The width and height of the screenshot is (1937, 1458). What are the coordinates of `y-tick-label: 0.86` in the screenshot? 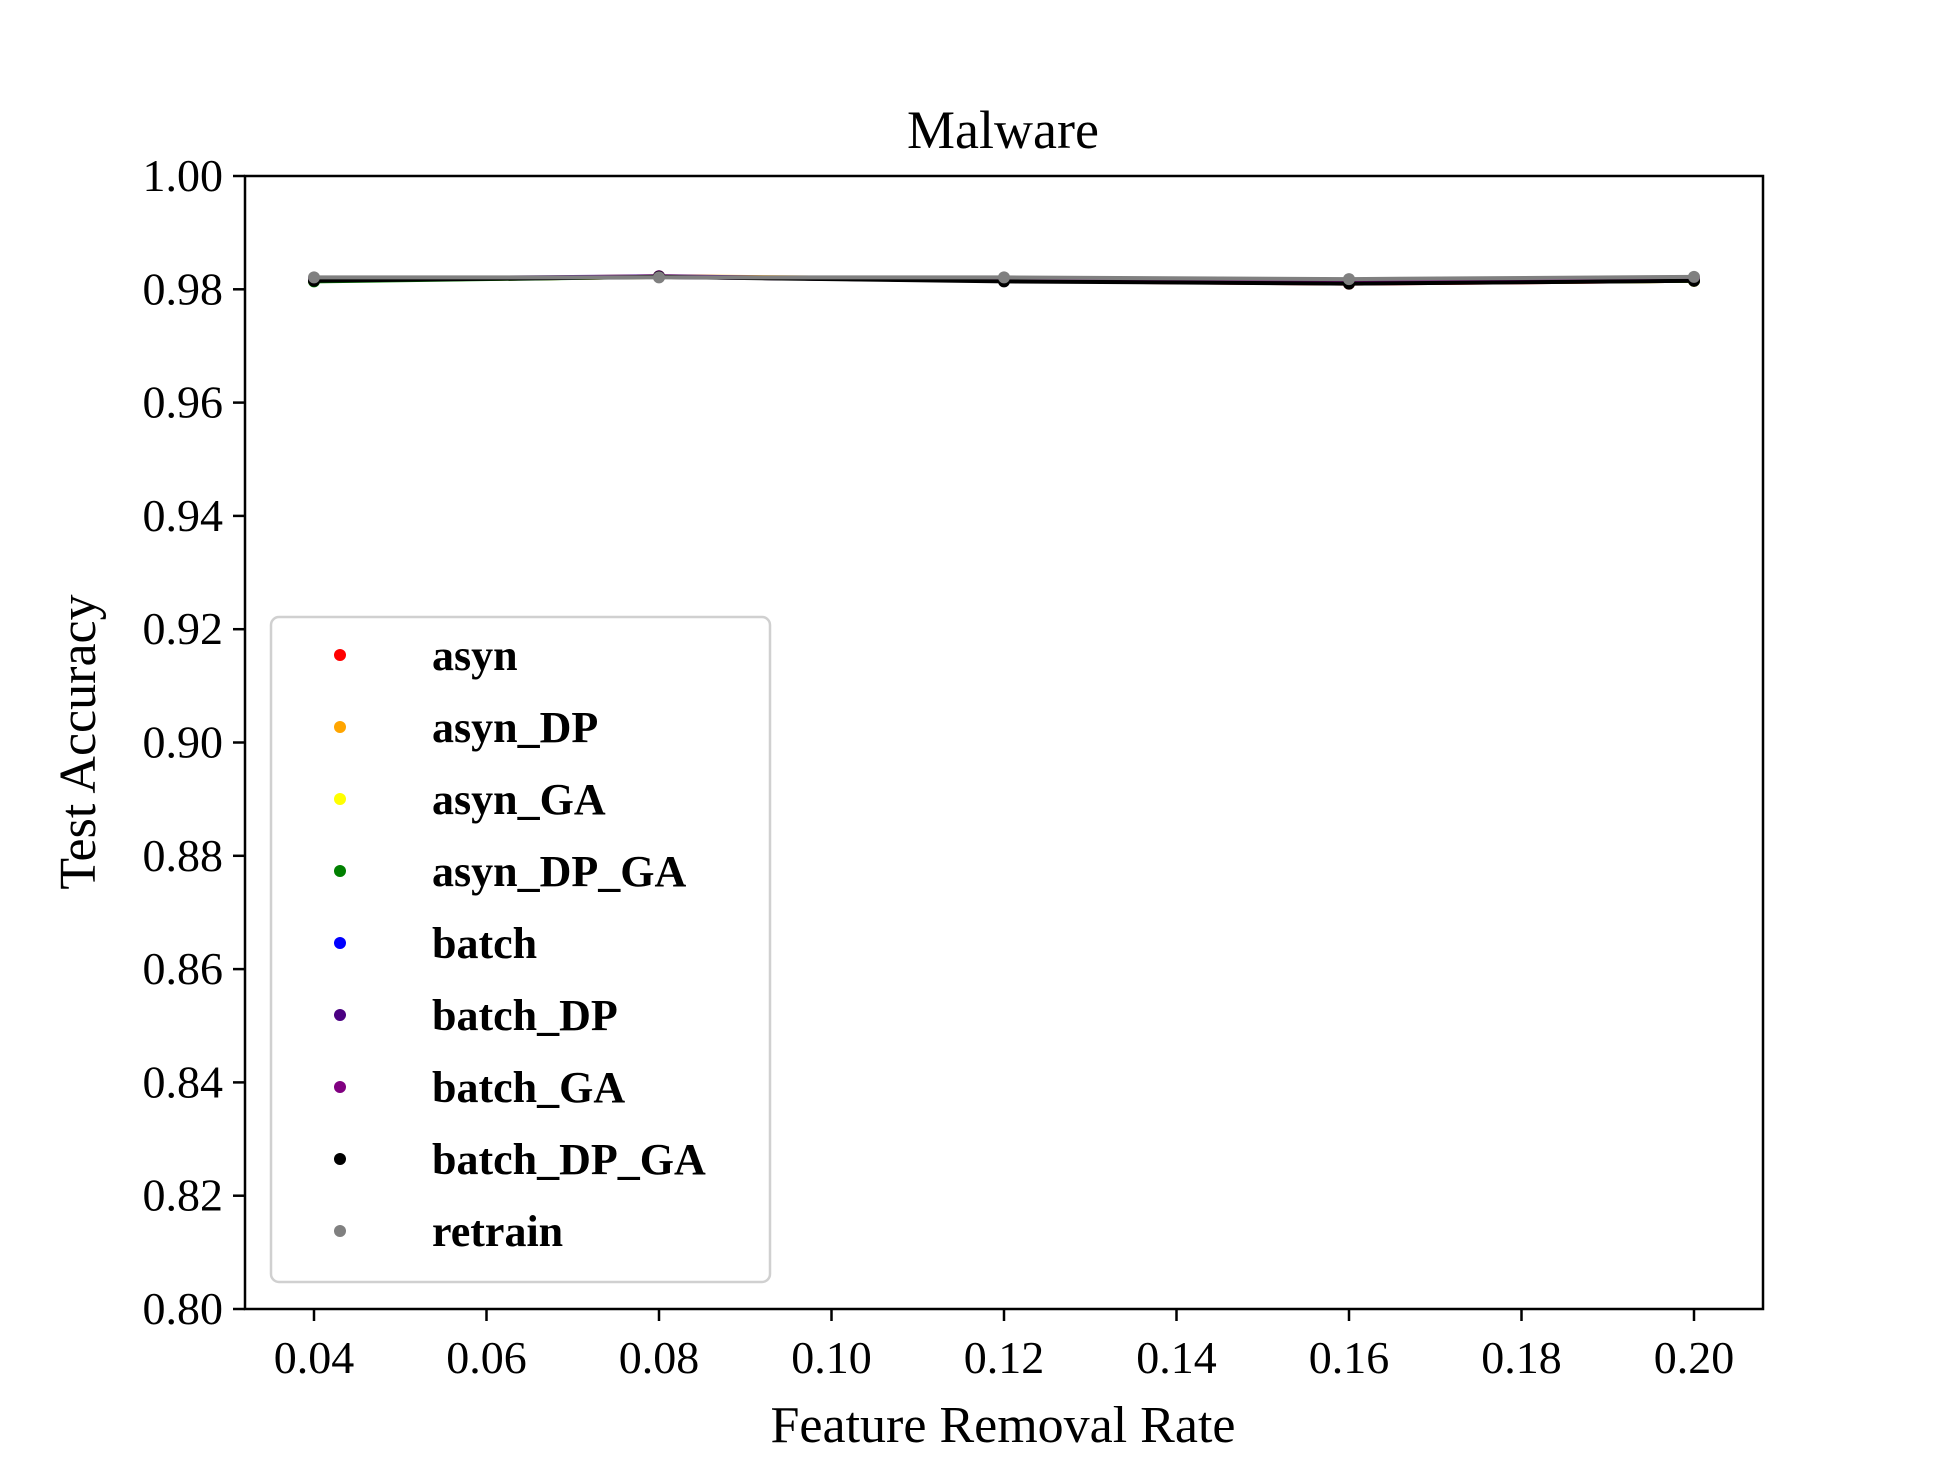 It's located at (183, 968).